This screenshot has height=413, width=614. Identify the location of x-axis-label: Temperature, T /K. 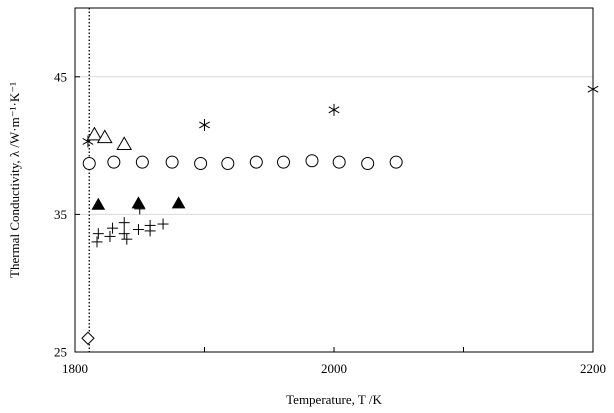
(334, 399).